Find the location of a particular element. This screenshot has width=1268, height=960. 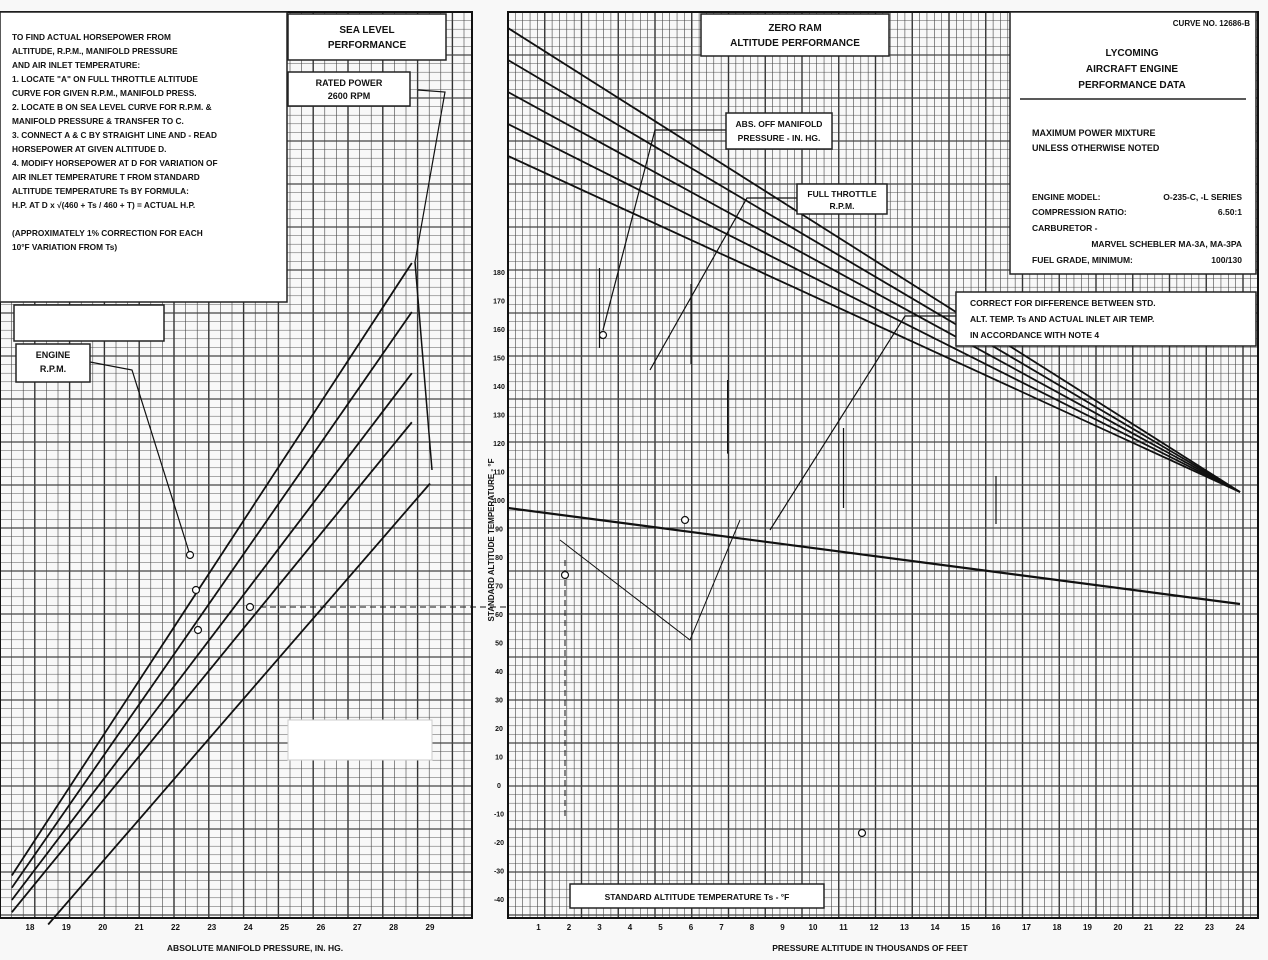

note-line: (APPROXIMATELY 1% CORRECTION FOR EACH is located at coordinates (107, 233).